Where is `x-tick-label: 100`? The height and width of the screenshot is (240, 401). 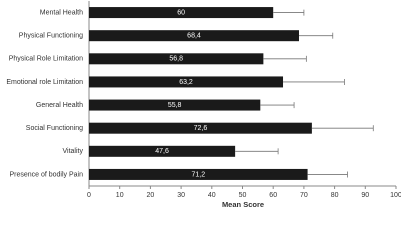 x-tick-label: 100 is located at coordinates (395, 195).